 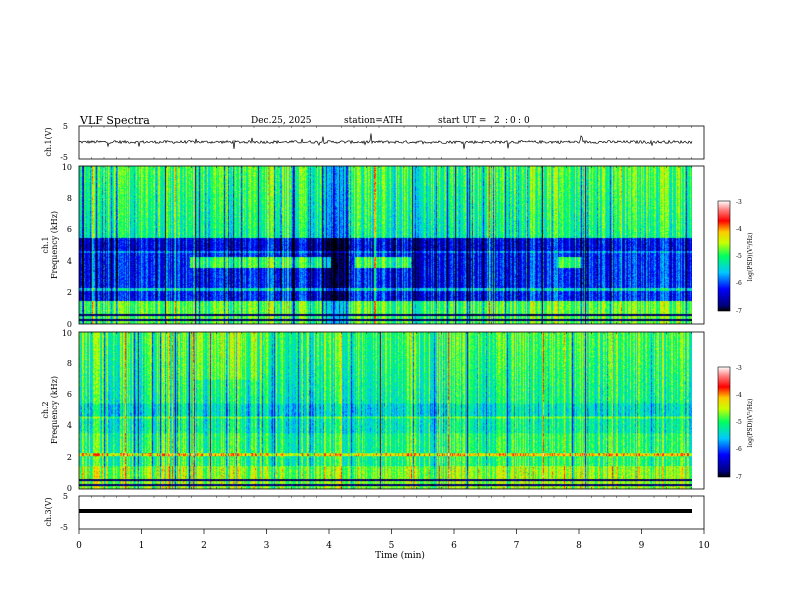 What do you see at coordinates (67, 167) in the screenshot?
I see `spec1-ytick-10: 10` at bounding box center [67, 167].